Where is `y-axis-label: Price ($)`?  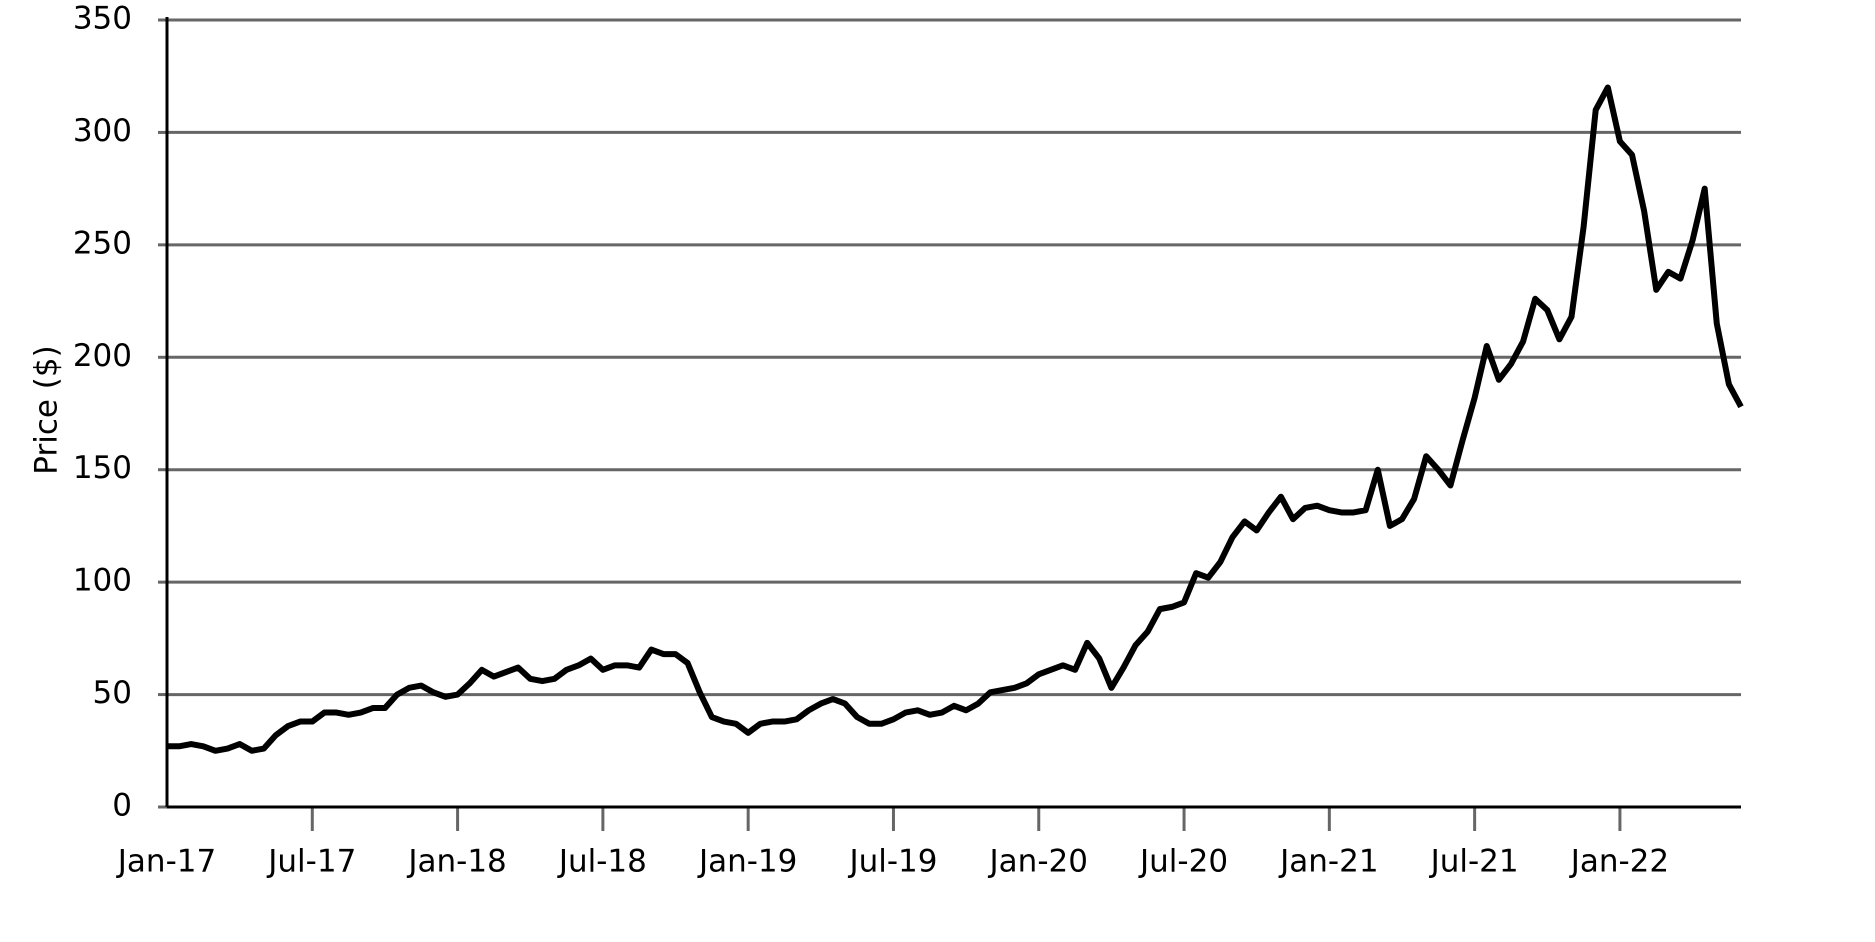
y-axis-label: Price ($) is located at coordinates (47, 409).